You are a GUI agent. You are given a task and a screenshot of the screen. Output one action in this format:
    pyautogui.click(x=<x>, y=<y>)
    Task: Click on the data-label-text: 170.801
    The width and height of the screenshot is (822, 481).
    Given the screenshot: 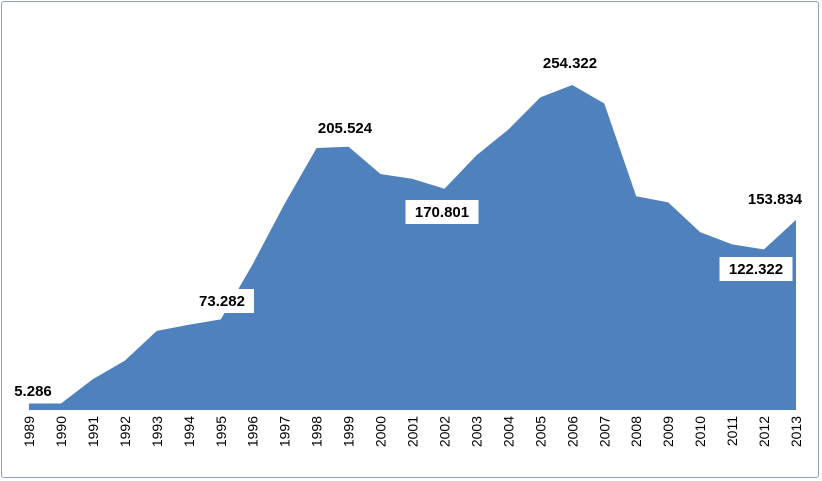 What is the action you would take?
    pyautogui.click(x=442, y=212)
    